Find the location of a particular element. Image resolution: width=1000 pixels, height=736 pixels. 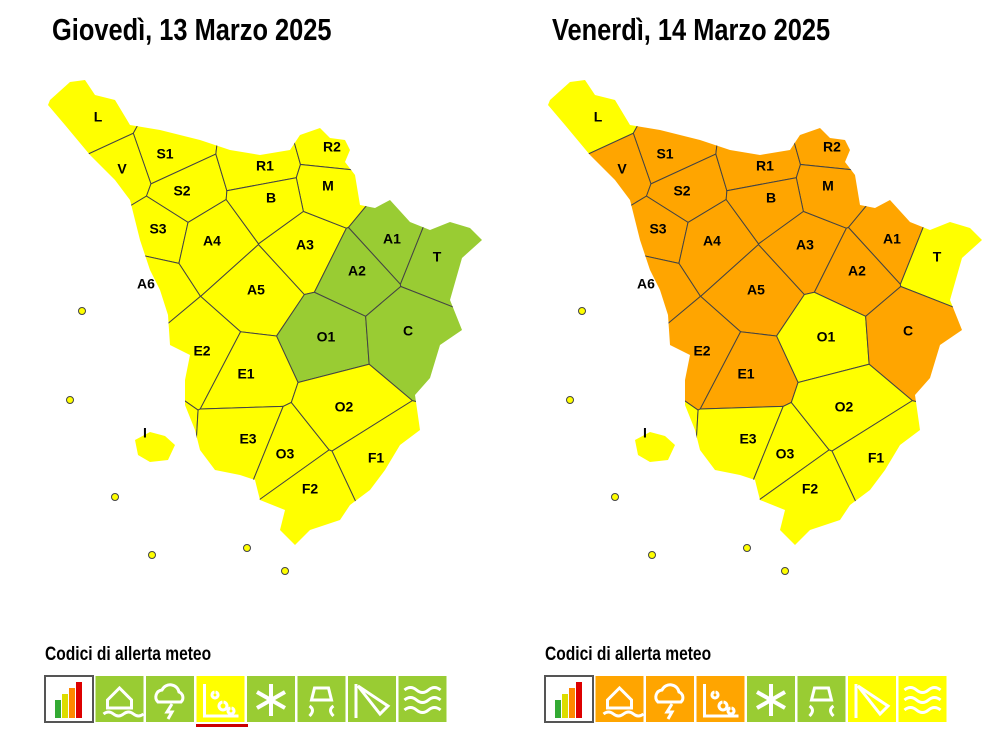

snow-icon is located at coordinates (771, 700).